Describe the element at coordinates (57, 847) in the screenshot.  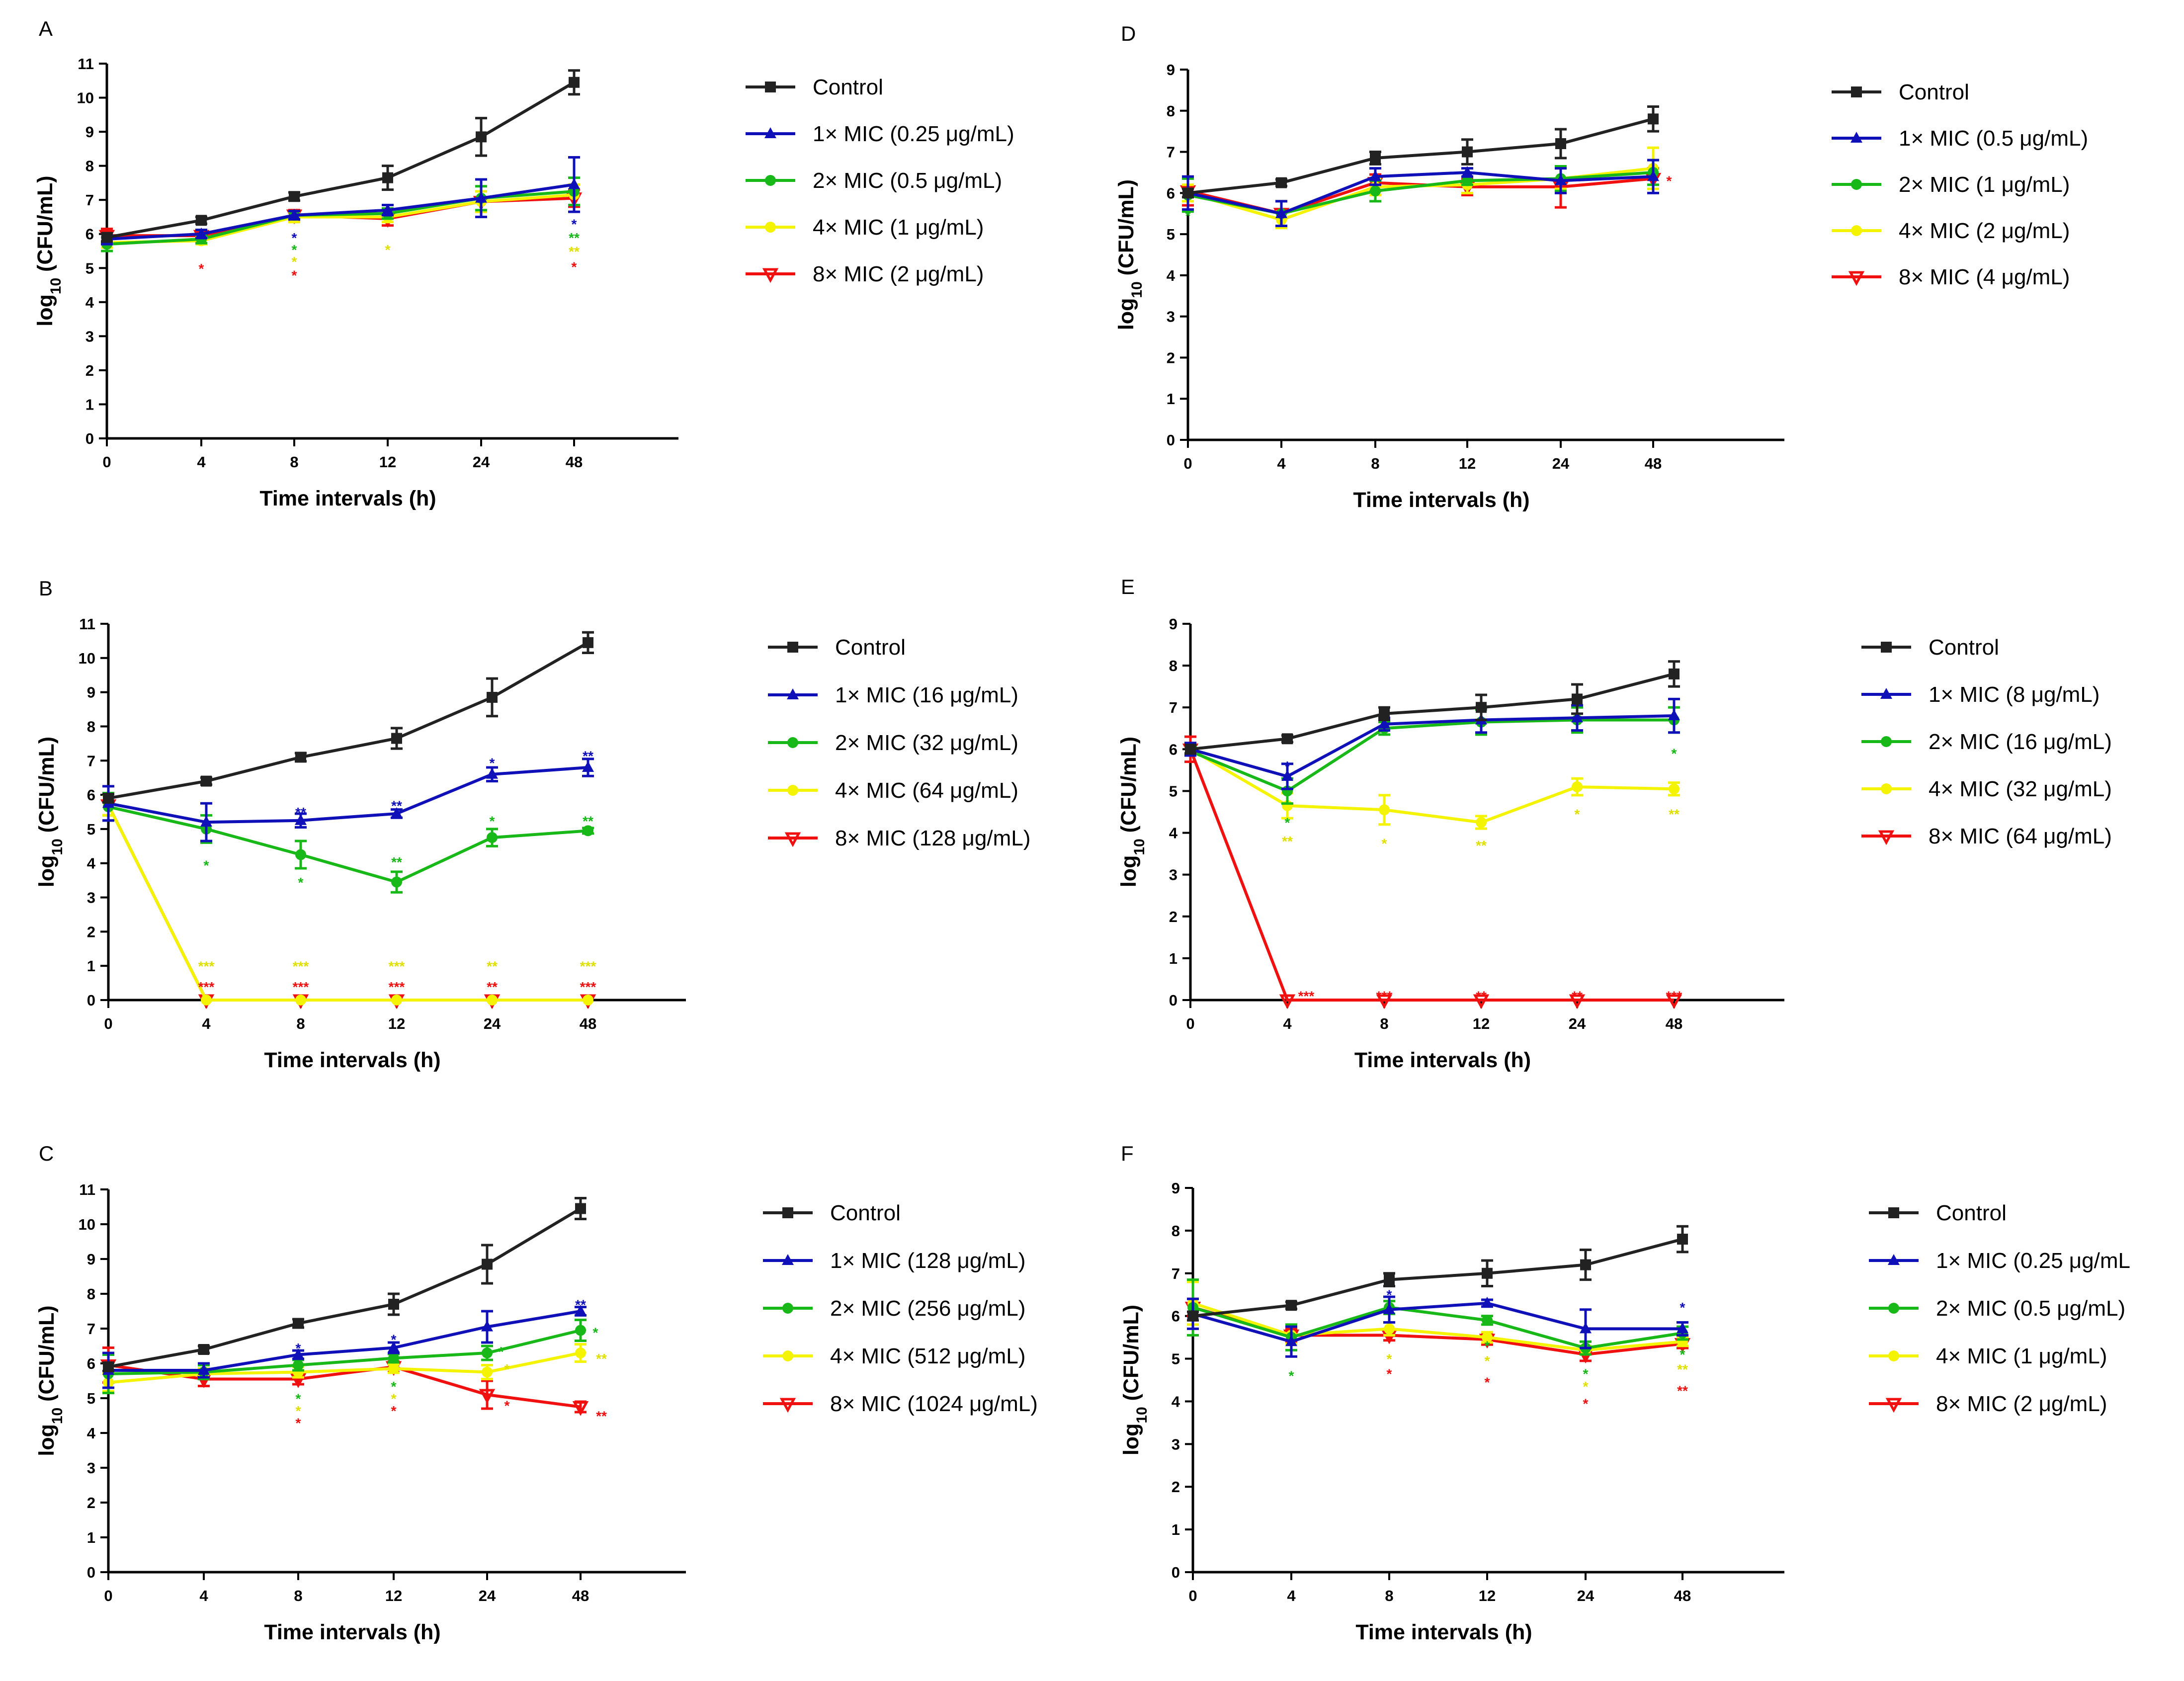
I see `y-axis-title-sub: 10` at that location.